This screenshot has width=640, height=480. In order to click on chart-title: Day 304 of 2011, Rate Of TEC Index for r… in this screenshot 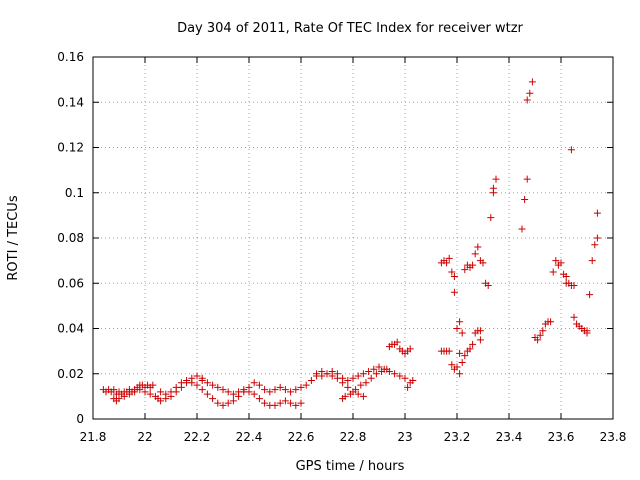, I will do `click(350, 28)`.